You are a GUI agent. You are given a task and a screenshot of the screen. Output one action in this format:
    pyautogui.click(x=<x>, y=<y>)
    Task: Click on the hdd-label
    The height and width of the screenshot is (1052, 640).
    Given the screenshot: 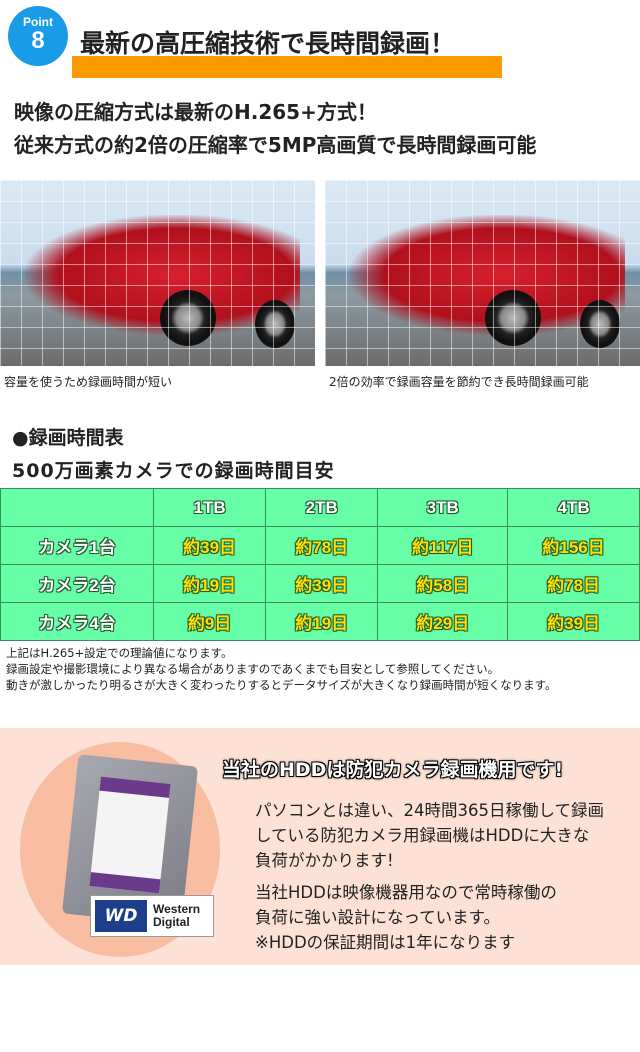 What is the action you would take?
    pyautogui.click(x=130, y=835)
    